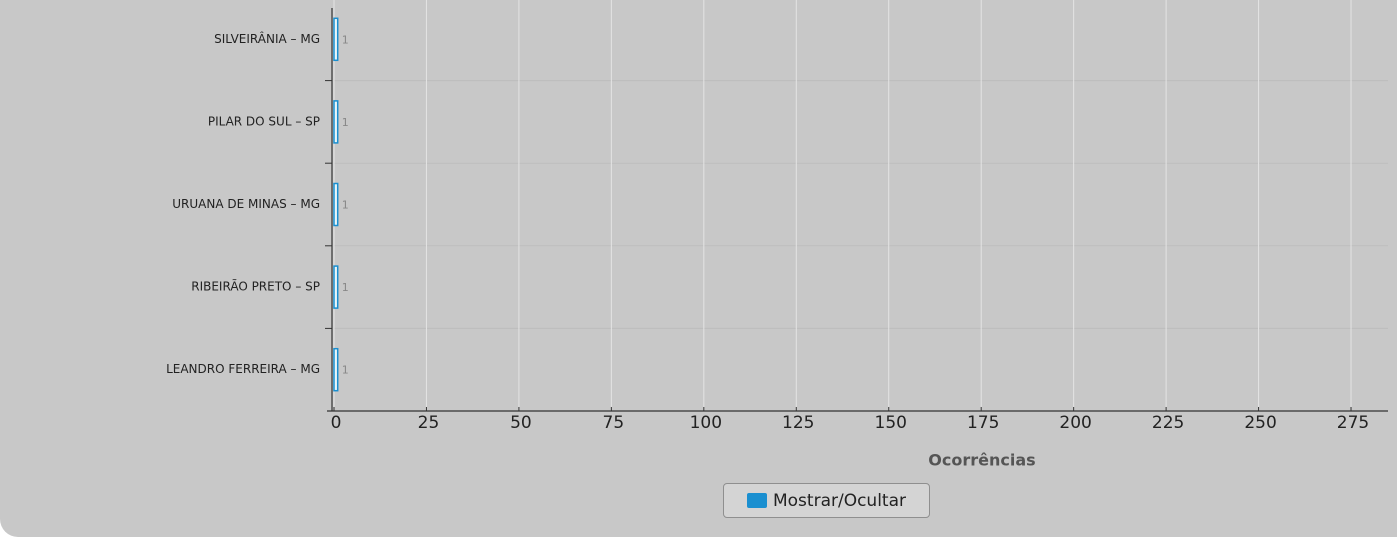 This screenshot has width=1397, height=537. I want to click on y-tick-label: URUANA DE MINAS – MG, so click(246, 204).